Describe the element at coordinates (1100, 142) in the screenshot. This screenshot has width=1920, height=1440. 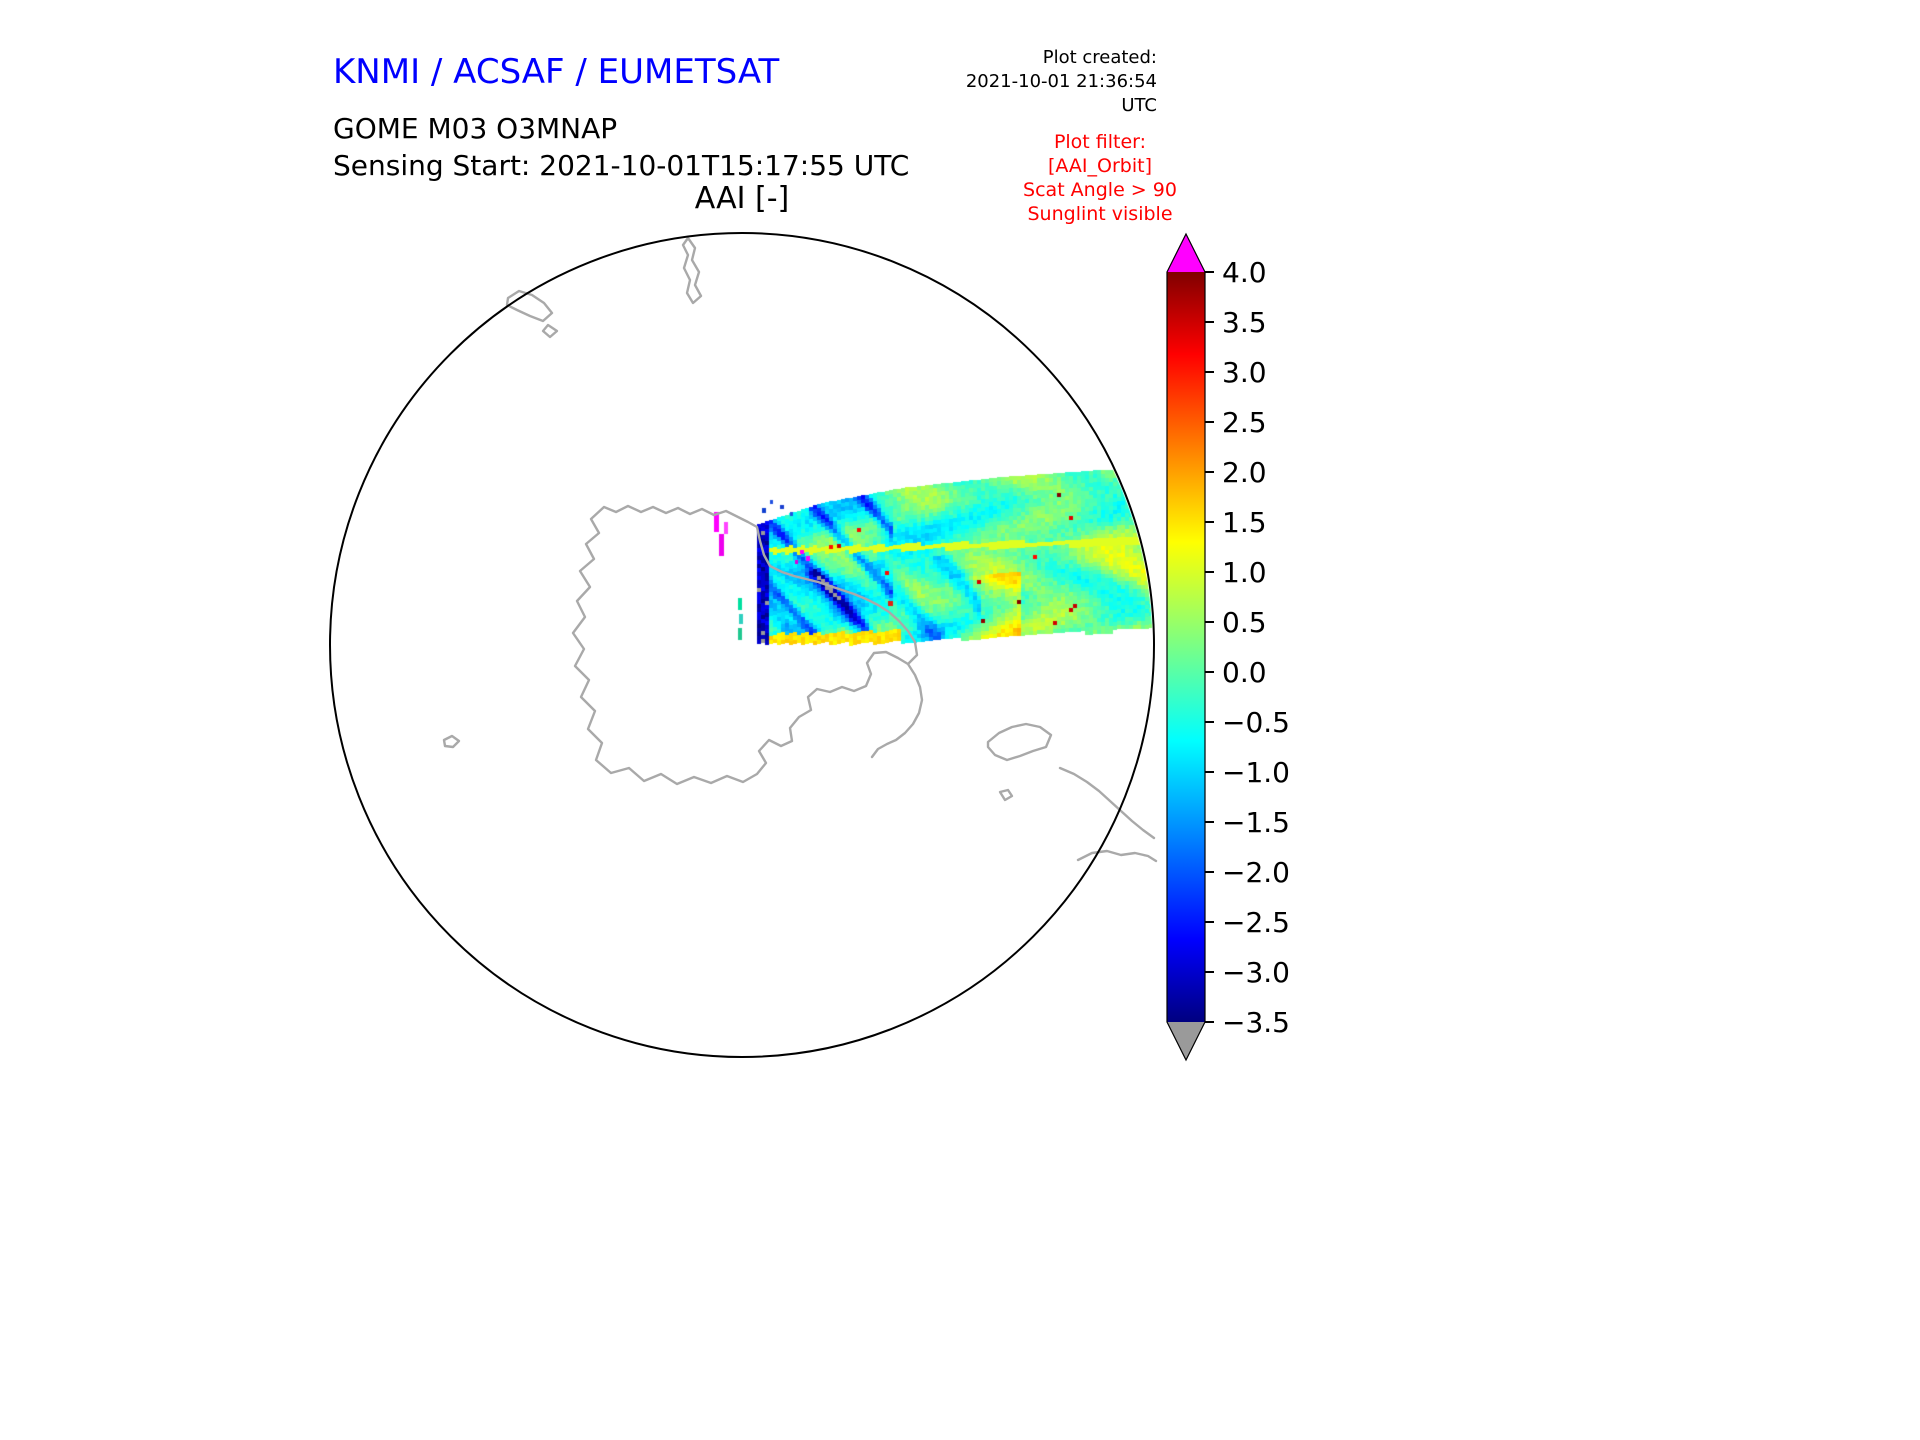
I see `plot-filter-line: Plot filter:` at that location.